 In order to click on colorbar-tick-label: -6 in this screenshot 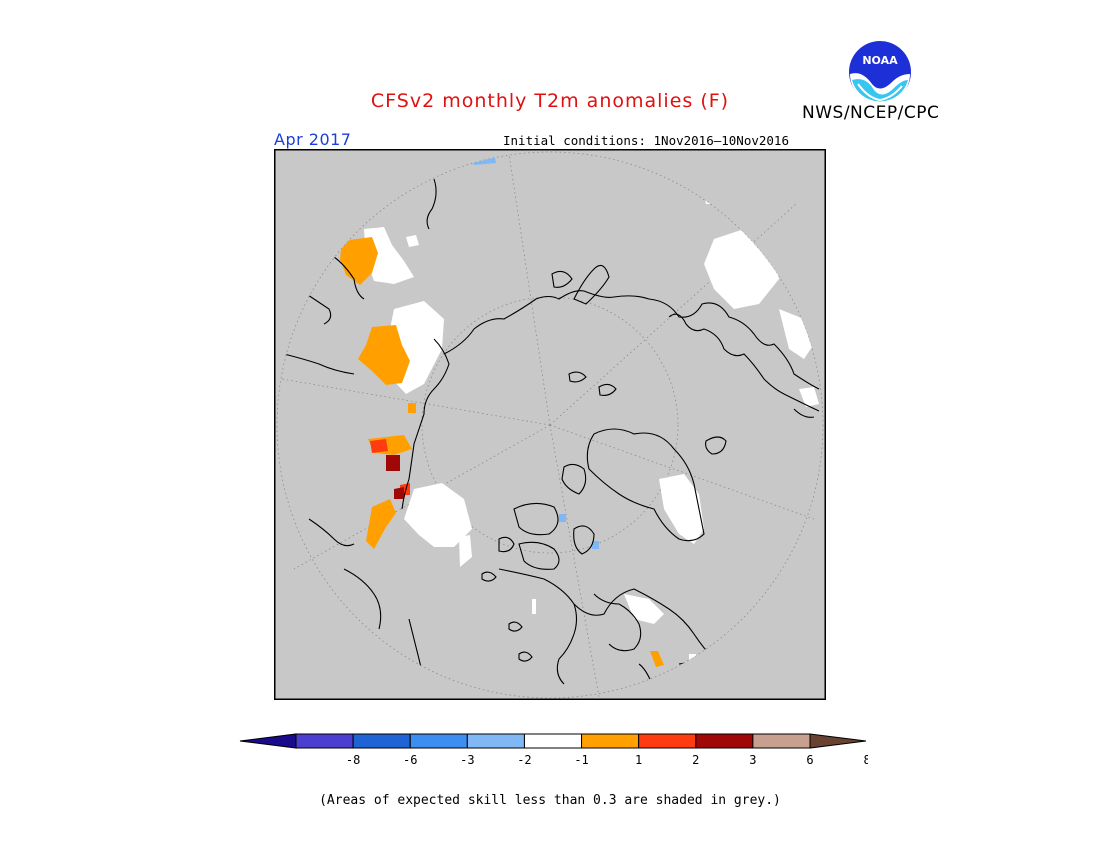, I will do `click(410, 760)`.